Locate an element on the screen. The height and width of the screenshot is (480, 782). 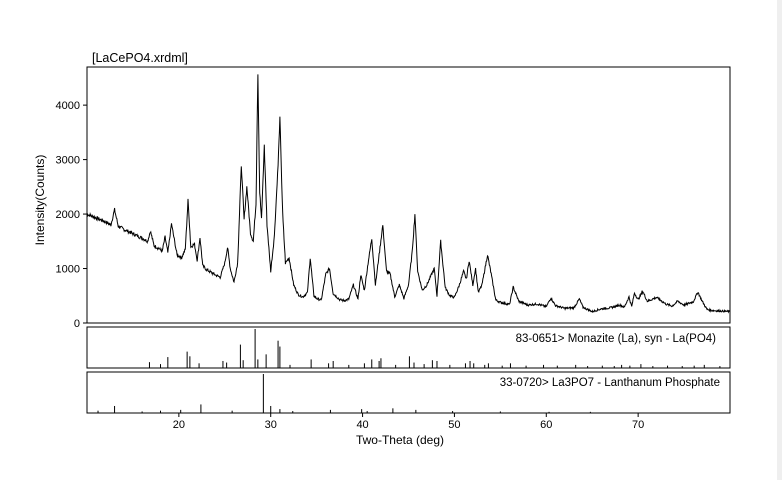
x-tick-label: 70 is located at coordinates (638, 425).